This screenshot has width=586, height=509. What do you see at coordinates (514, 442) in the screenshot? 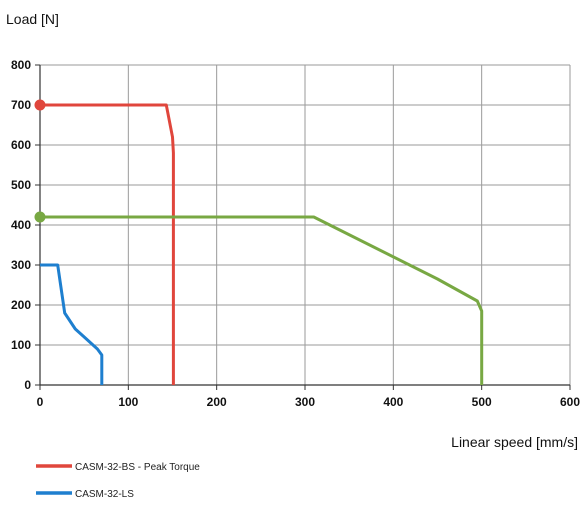
I see `x-axis-title: Linear speed [mm/s]` at bounding box center [514, 442].